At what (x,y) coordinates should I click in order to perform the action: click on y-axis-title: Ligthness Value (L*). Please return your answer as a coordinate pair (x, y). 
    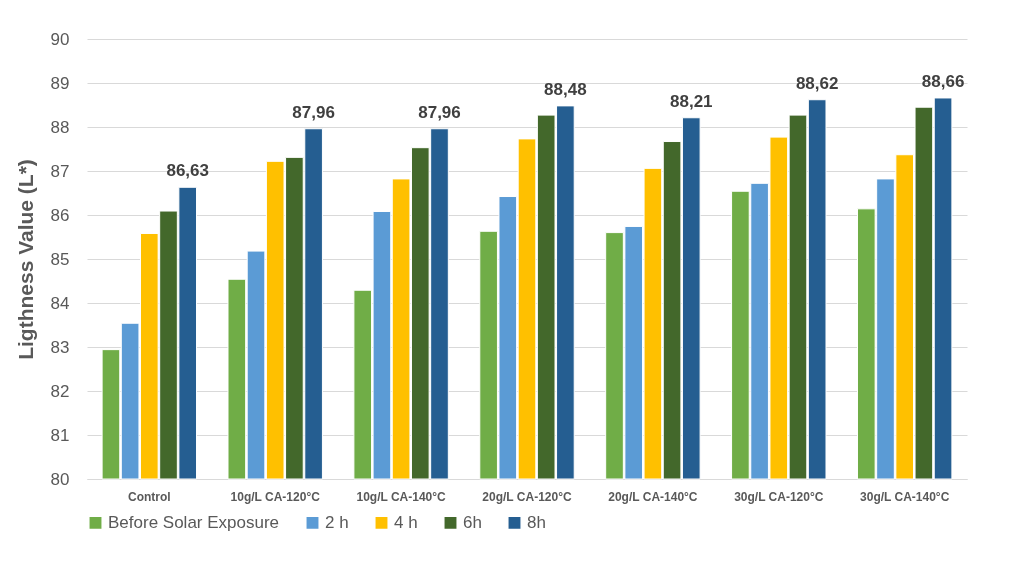
    Looking at the image, I should click on (25, 259).